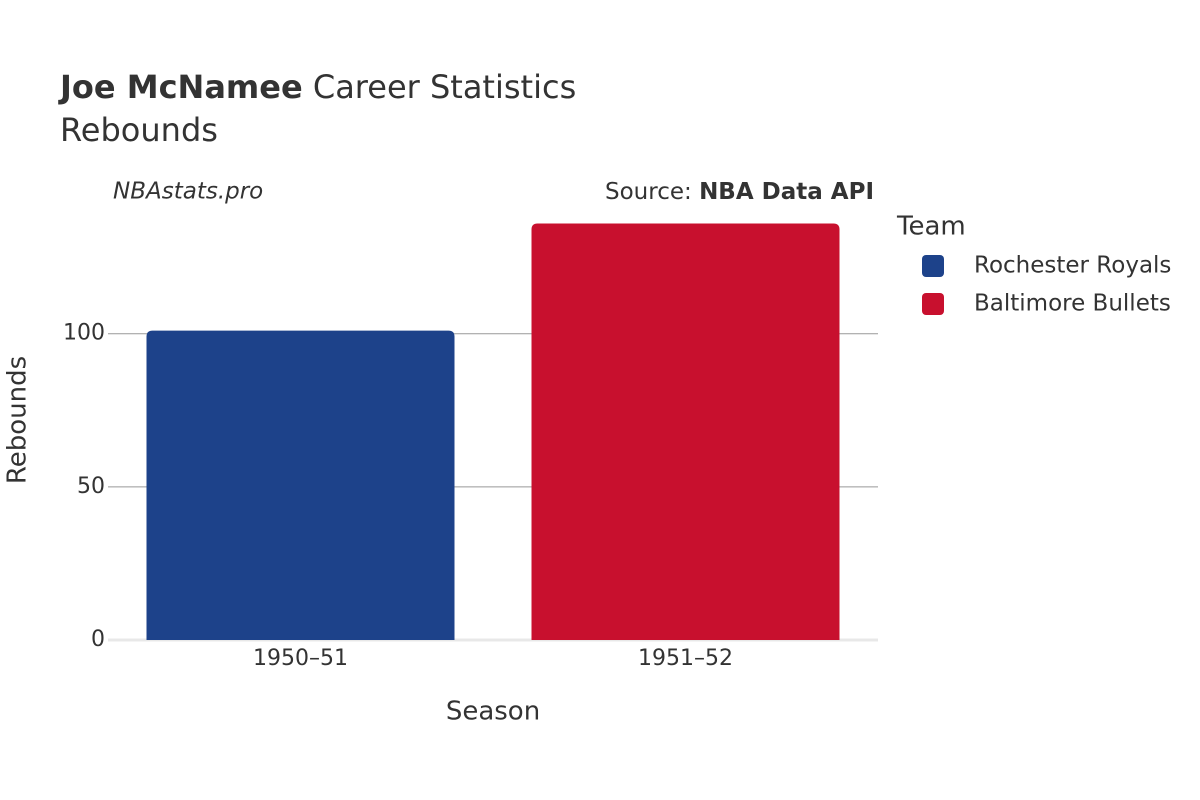 Image resolution: width=1200 pixels, height=800 pixels. I want to click on title-name: Joe McNamee, so click(180, 87).